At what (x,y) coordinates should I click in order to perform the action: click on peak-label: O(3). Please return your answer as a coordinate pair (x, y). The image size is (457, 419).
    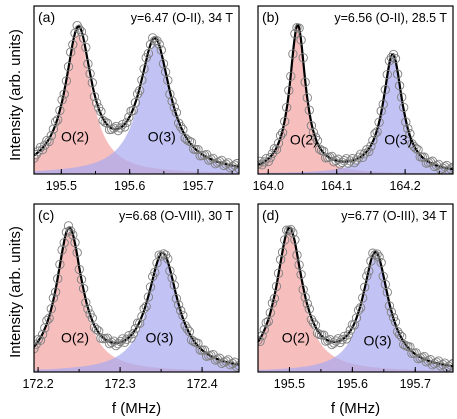
    Looking at the image, I should click on (398, 139).